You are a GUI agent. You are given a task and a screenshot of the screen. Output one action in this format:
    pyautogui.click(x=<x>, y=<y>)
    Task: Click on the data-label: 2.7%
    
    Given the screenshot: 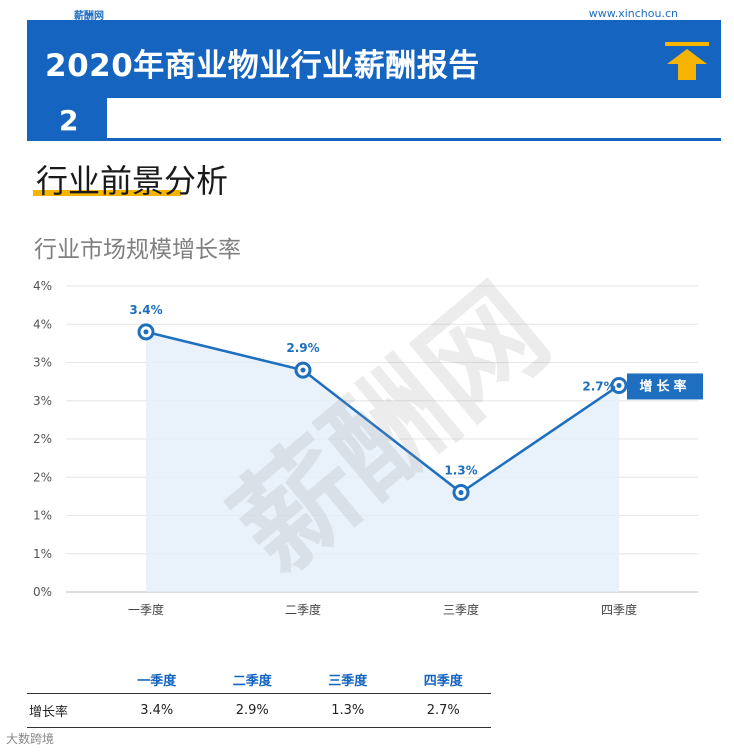 What is the action you would take?
    pyautogui.click(x=598, y=386)
    